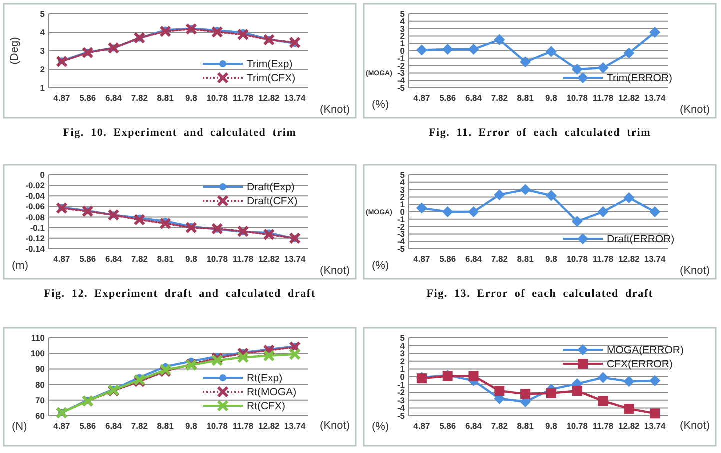  Describe the element at coordinates (265, 378) in the screenshot. I see `legend-label: Rt(Exp)` at that location.